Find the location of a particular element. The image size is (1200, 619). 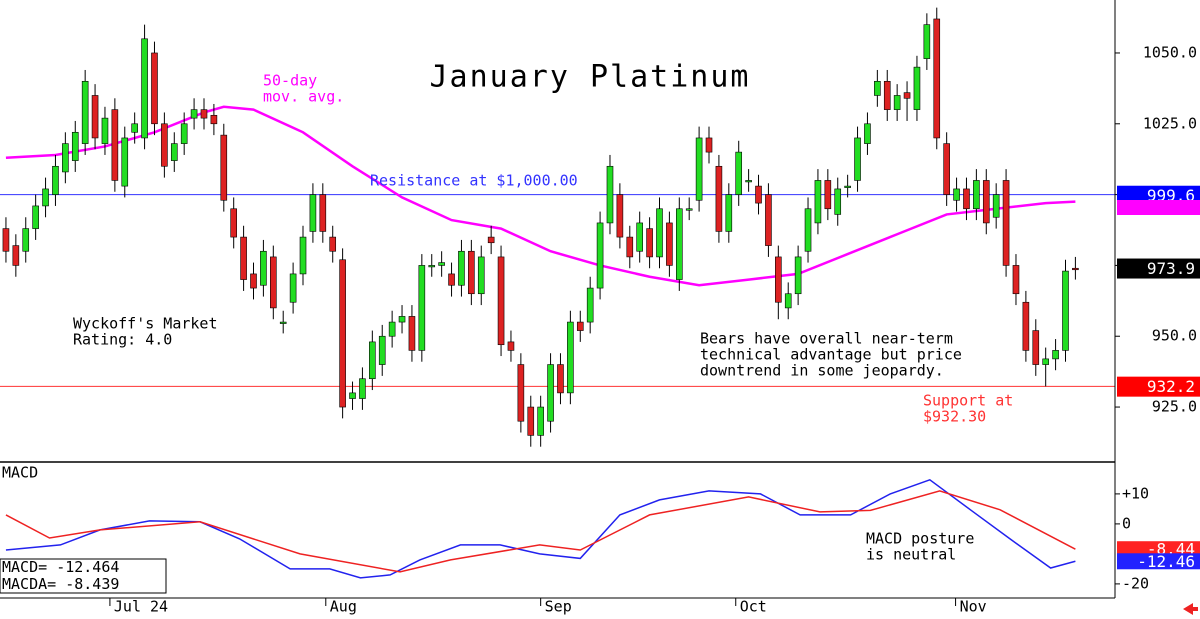

price-box is located at coordinates (1158, 386).